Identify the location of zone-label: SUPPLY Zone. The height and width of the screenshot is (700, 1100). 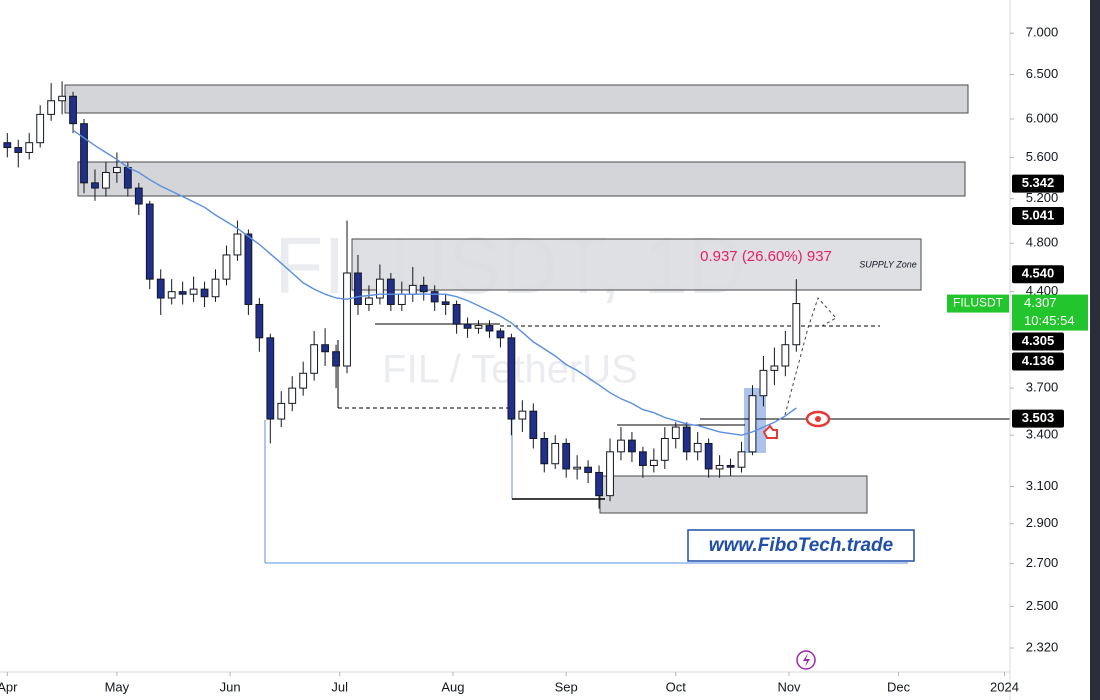
(888, 264).